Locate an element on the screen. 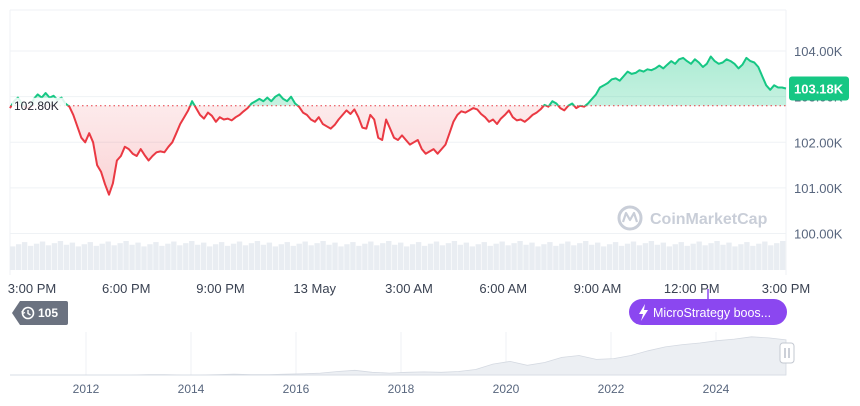 This screenshot has height=406, width=860. x-tick-label: 13 May is located at coordinates (314, 288).